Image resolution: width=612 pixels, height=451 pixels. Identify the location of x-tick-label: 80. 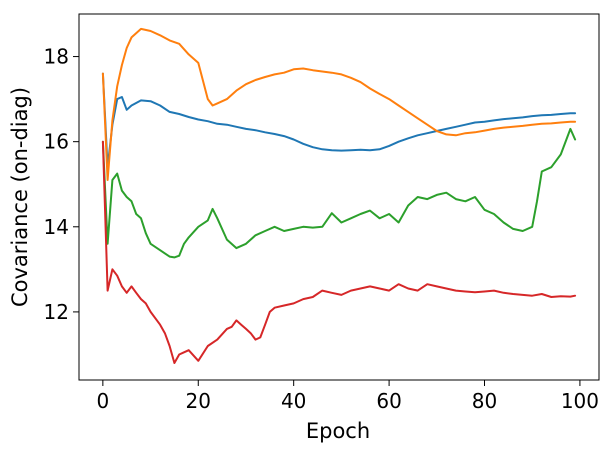
(484, 401).